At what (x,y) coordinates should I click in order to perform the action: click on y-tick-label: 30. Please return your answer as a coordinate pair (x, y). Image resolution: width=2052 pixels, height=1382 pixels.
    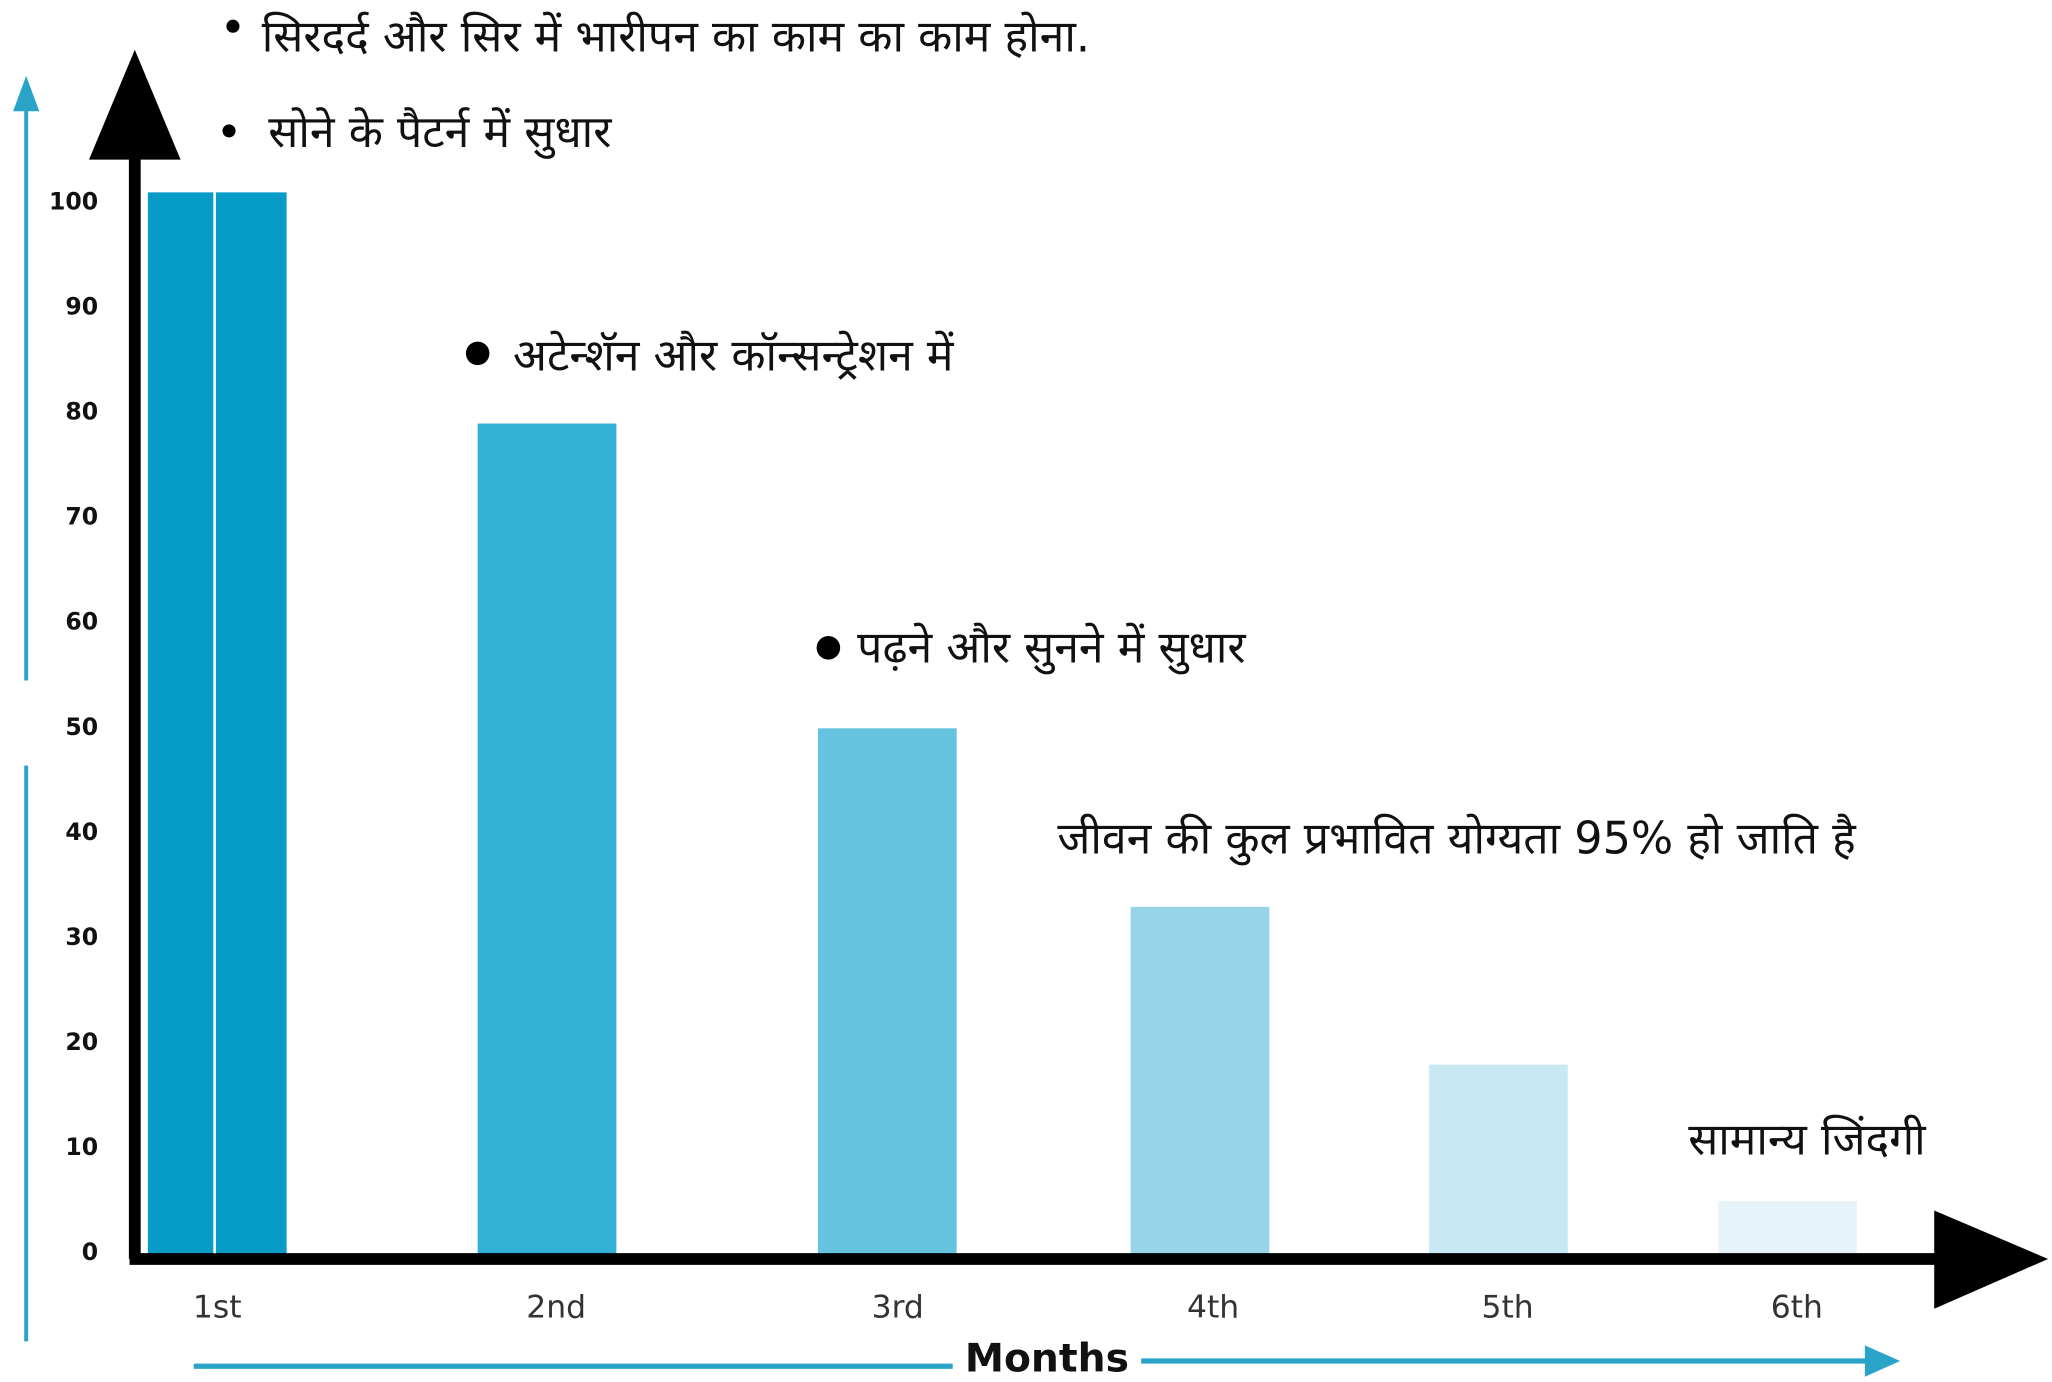
    Looking at the image, I should click on (81, 937).